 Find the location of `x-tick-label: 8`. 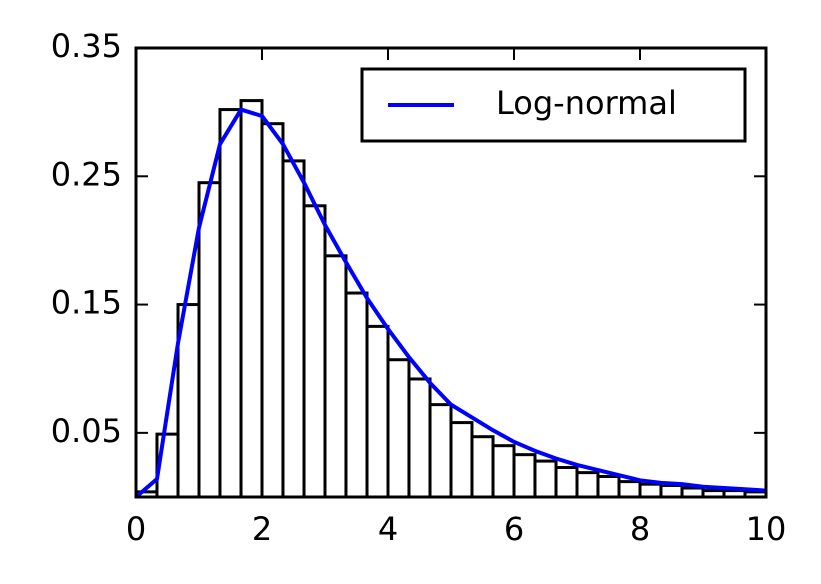

x-tick-label: 8 is located at coordinates (640, 529).